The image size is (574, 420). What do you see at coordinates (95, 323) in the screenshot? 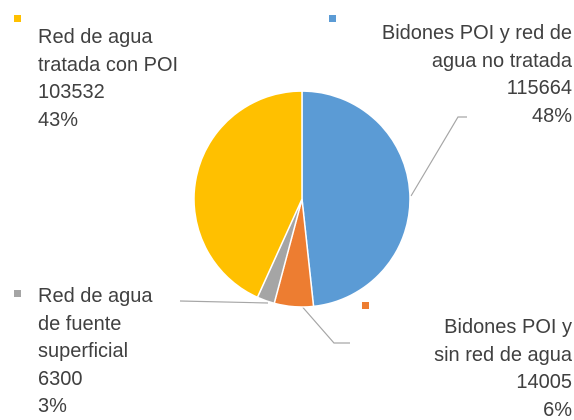
I see `label-category: Red de agua de fuente superficial` at bounding box center [95, 323].